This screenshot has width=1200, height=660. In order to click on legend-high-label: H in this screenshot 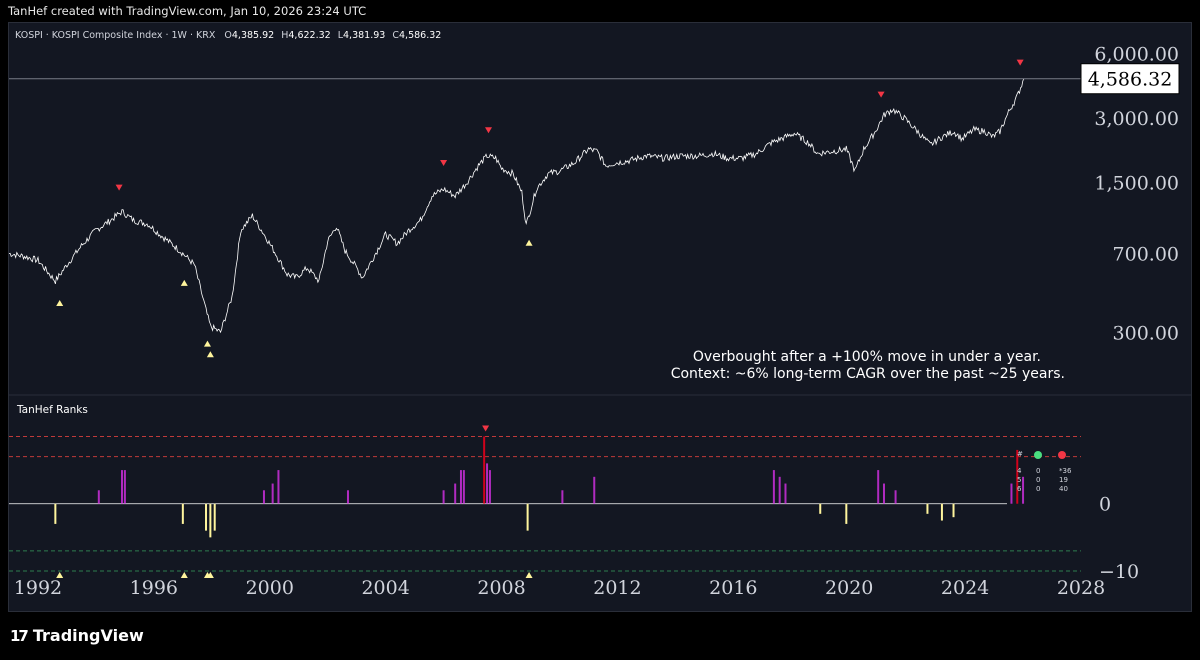, I will do `click(284, 35)`.